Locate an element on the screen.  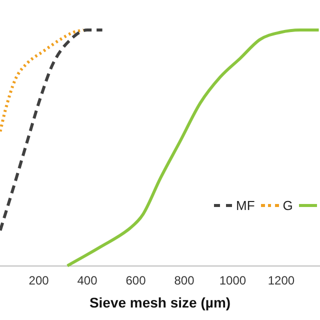
x-tick-label: 600 is located at coordinates (136, 280).